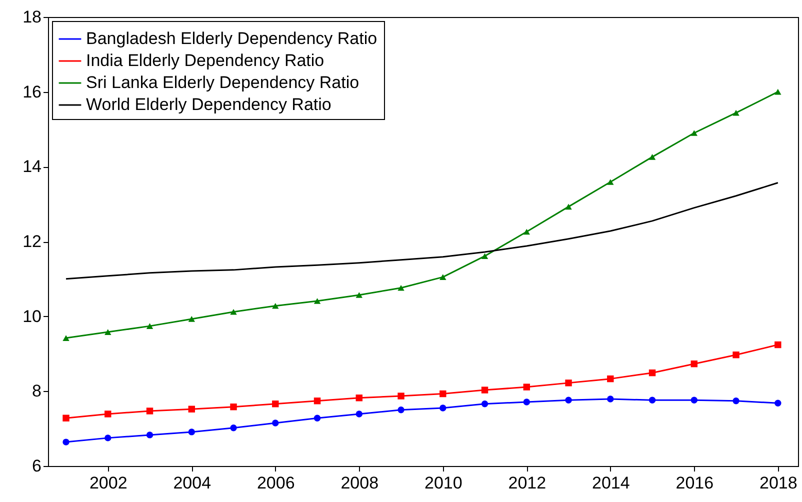  What do you see at coordinates (232, 38) in the screenshot?
I see `legend-label: Bangladesh Elderly Dependency Ratio` at bounding box center [232, 38].